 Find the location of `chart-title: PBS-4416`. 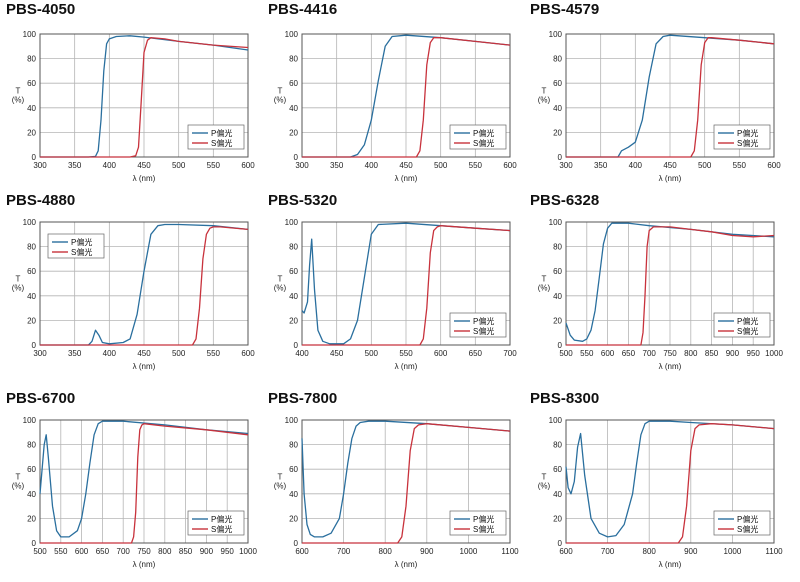

chart-title: PBS-4416 is located at coordinates (302, 9).